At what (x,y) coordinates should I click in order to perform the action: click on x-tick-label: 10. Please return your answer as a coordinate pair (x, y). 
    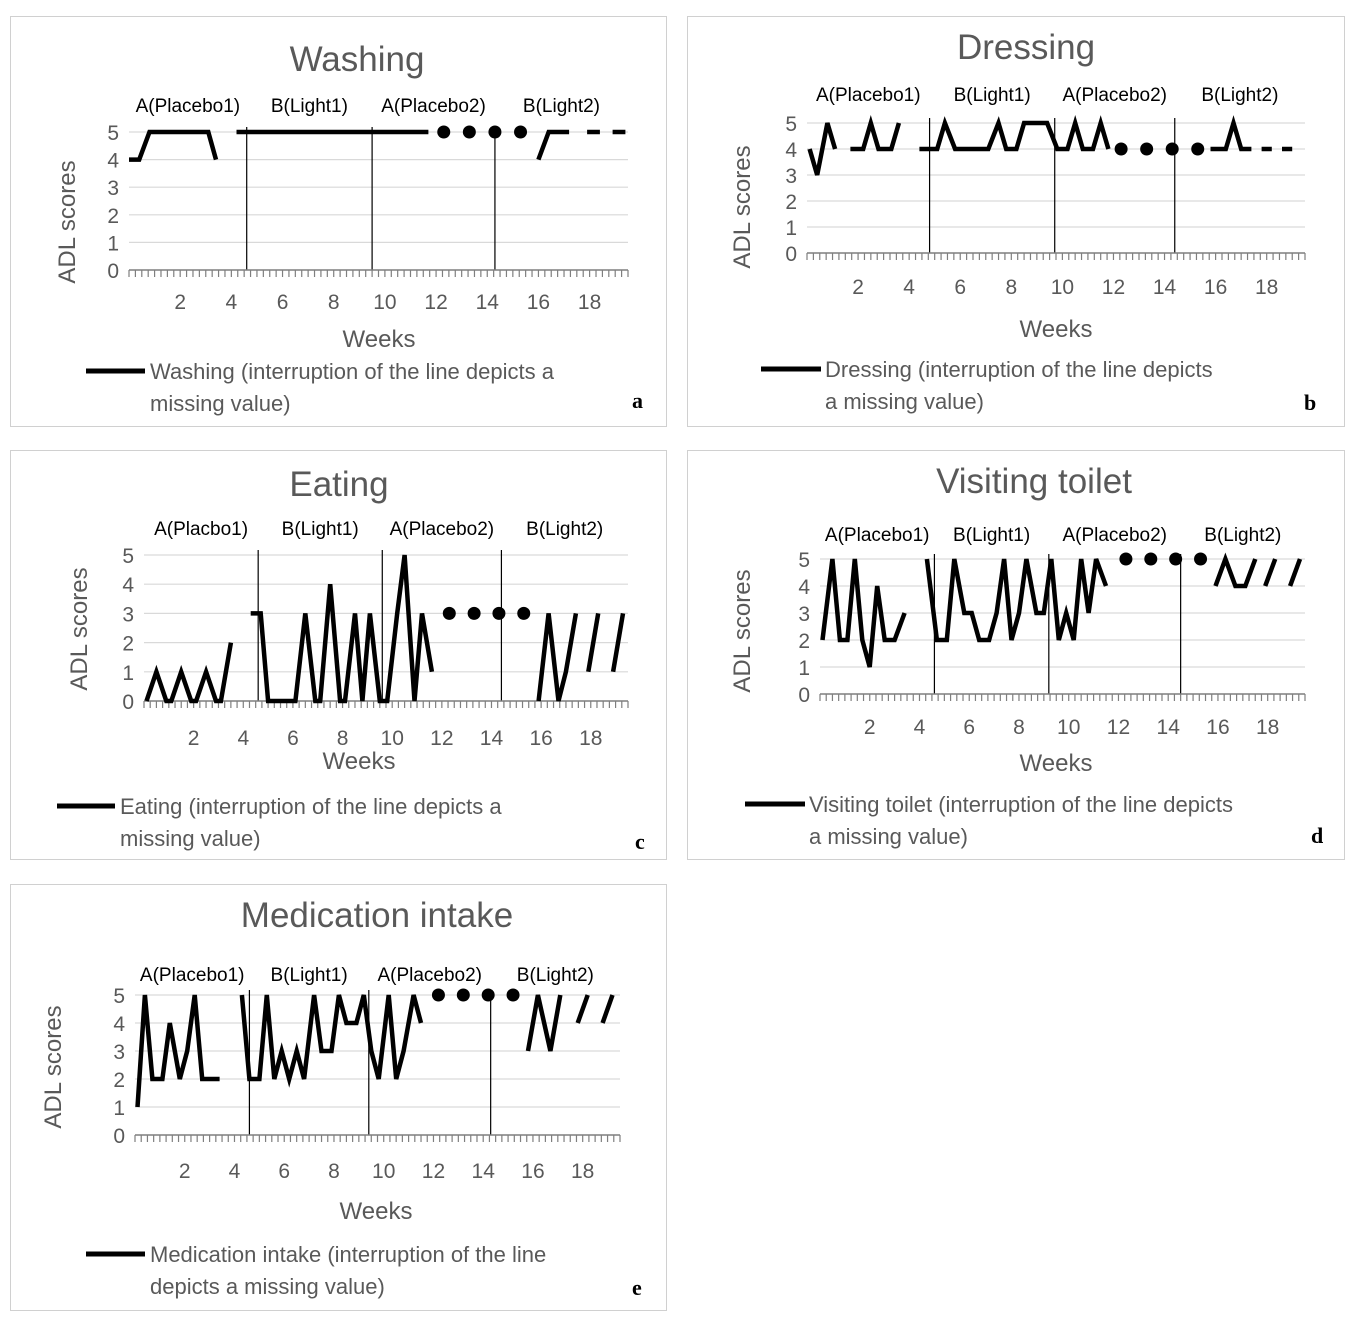
    Looking at the image, I should click on (392, 738).